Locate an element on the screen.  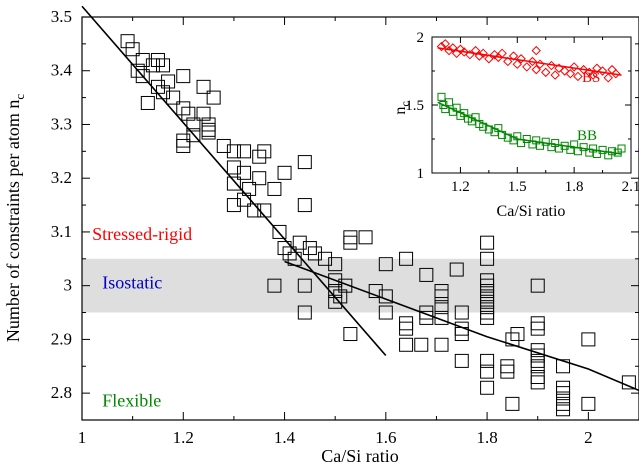
y-tick-label: 3.3 is located at coordinates (61, 123).